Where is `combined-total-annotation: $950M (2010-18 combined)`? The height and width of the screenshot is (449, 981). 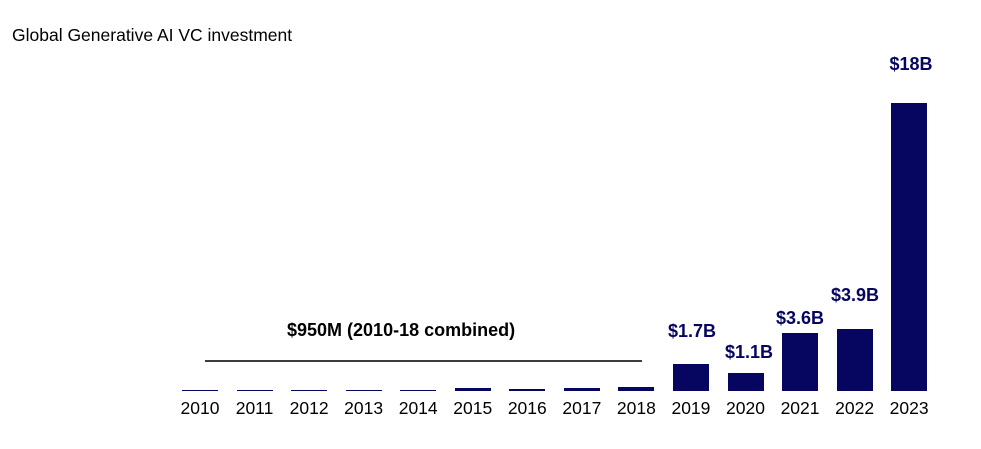 combined-total-annotation: $950M (2010-18 combined) is located at coordinates (401, 330).